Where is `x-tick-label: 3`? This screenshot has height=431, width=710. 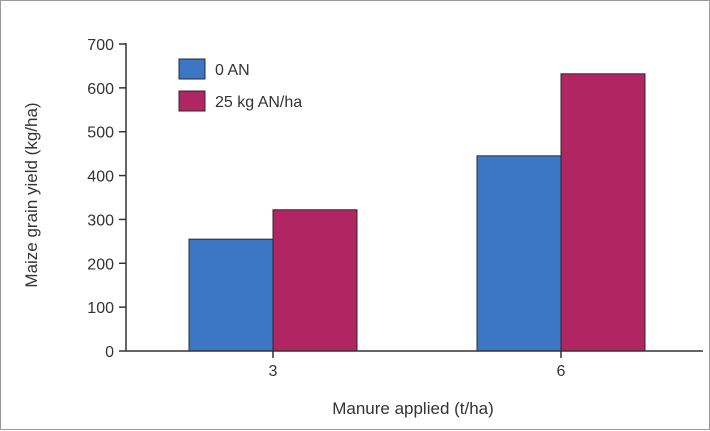
x-tick-label: 3 is located at coordinates (273, 371).